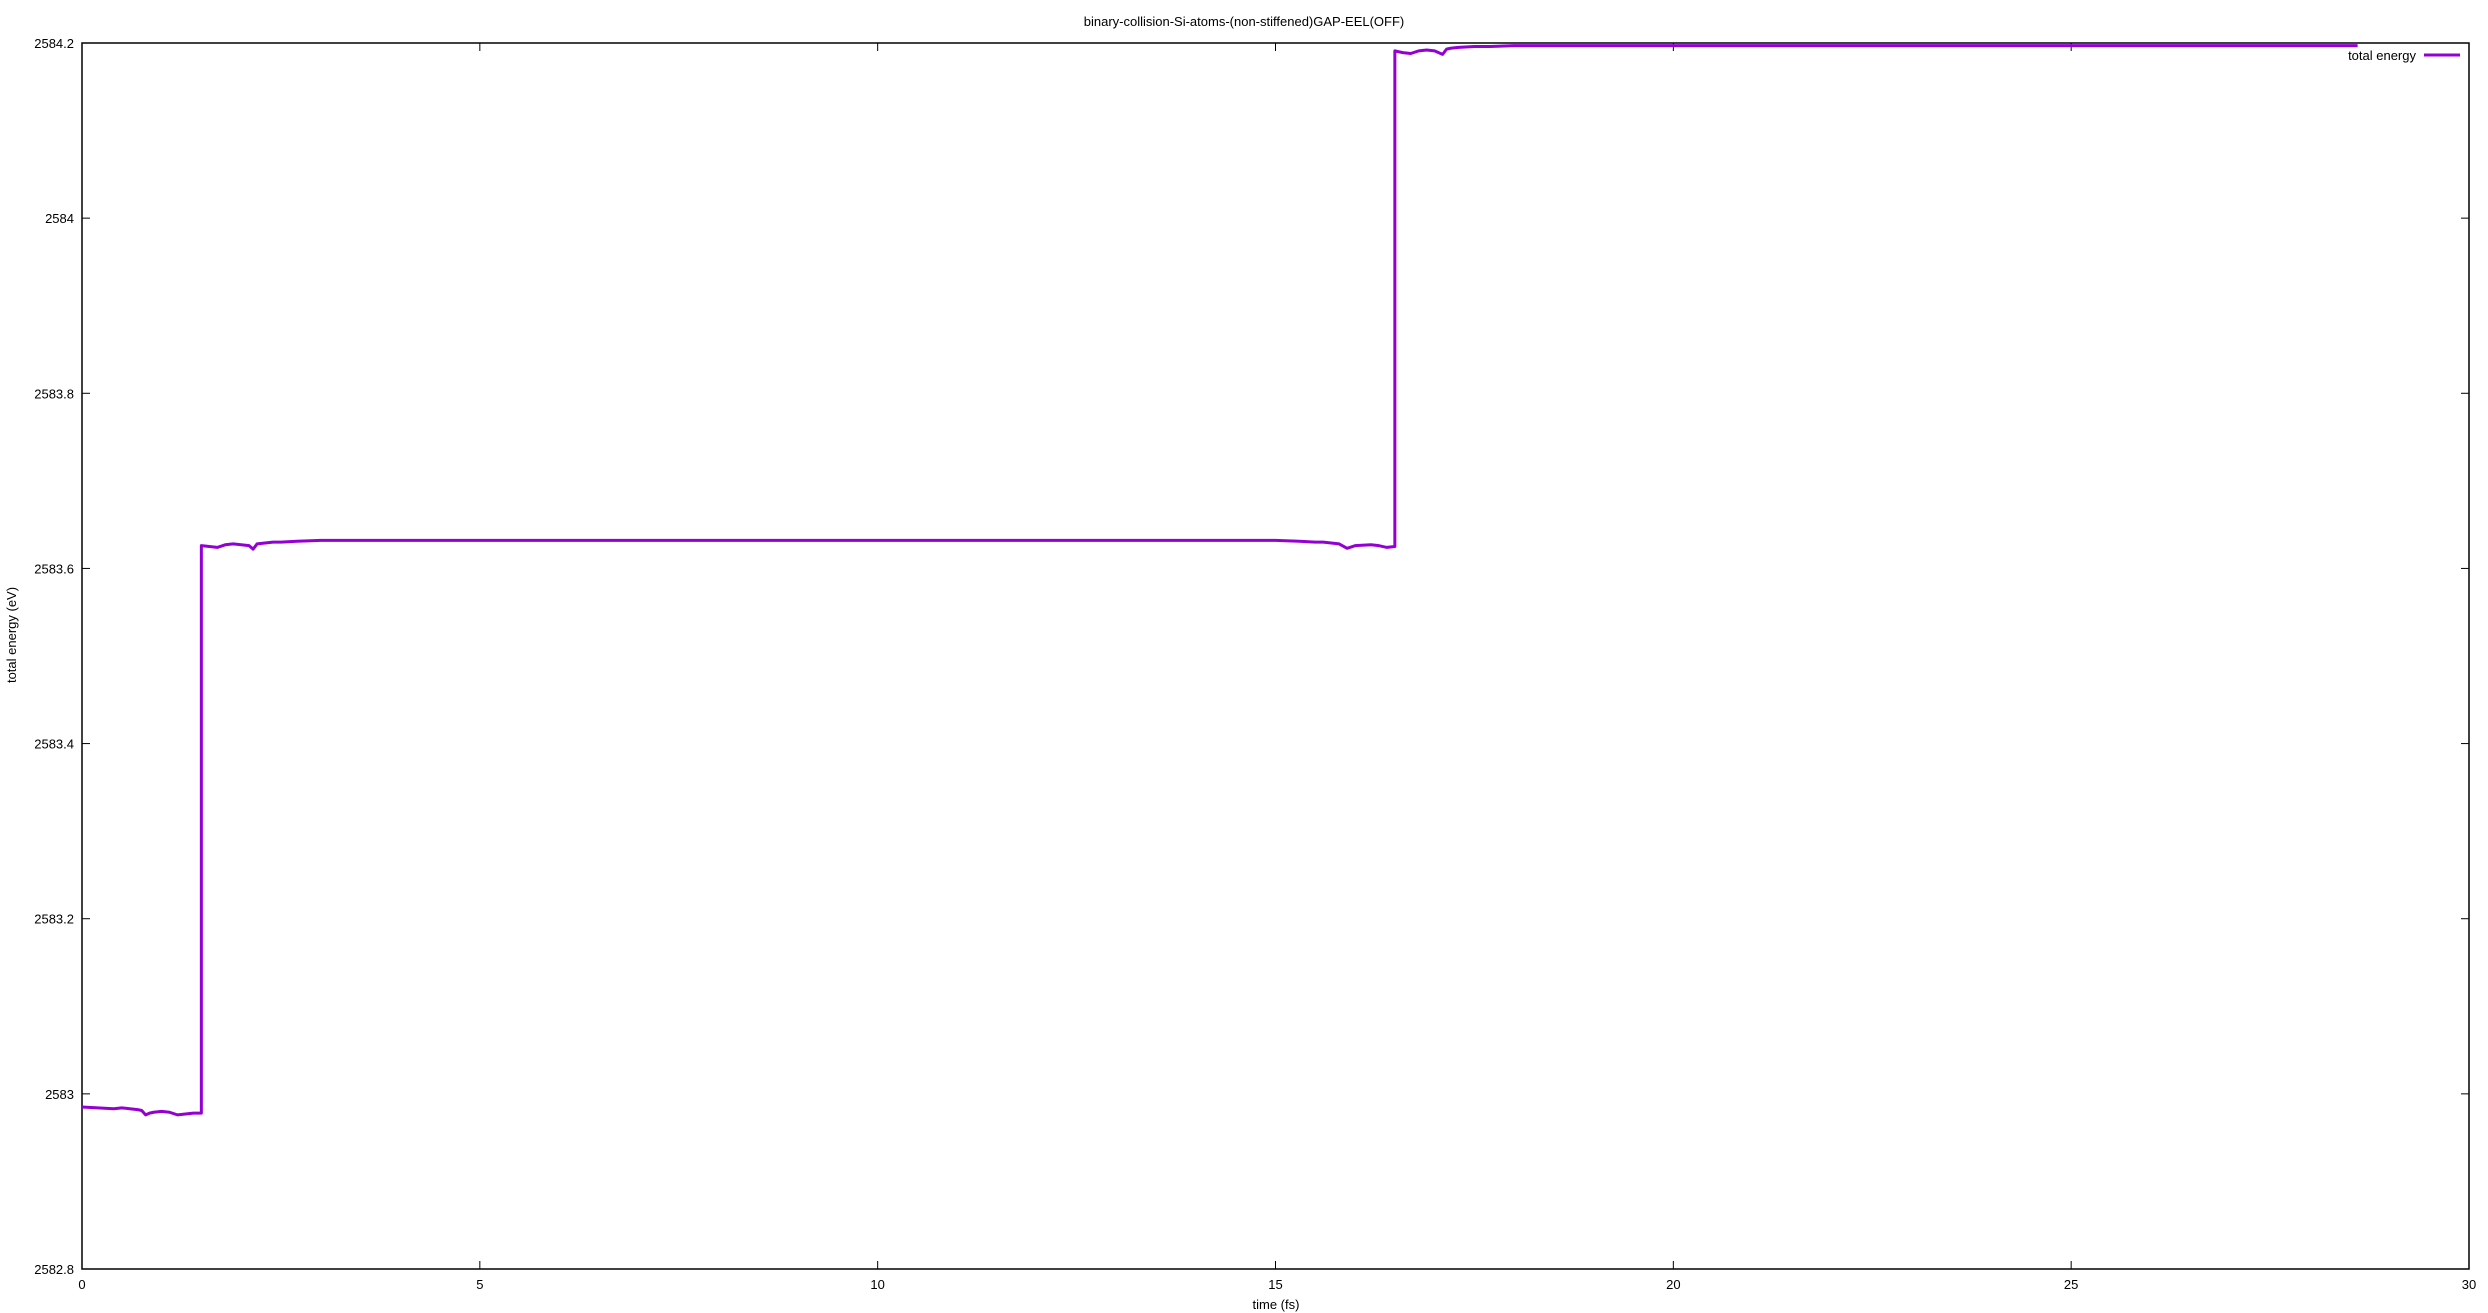 Image resolution: width=2488 pixels, height=1313 pixels. I want to click on y-tick-label: 2583.8, so click(54, 393).